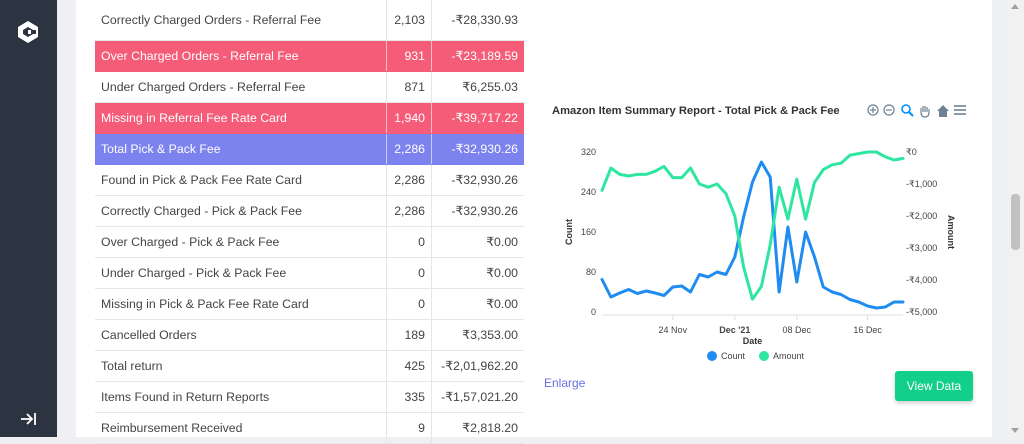 The width and height of the screenshot is (1024, 444). Describe the element at coordinates (733, 356) in the screenshot. I see `legend-label-count: Count` at that location.